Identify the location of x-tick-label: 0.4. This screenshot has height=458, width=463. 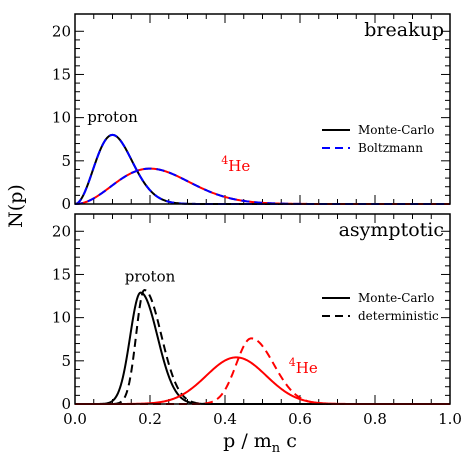
(225, 419).